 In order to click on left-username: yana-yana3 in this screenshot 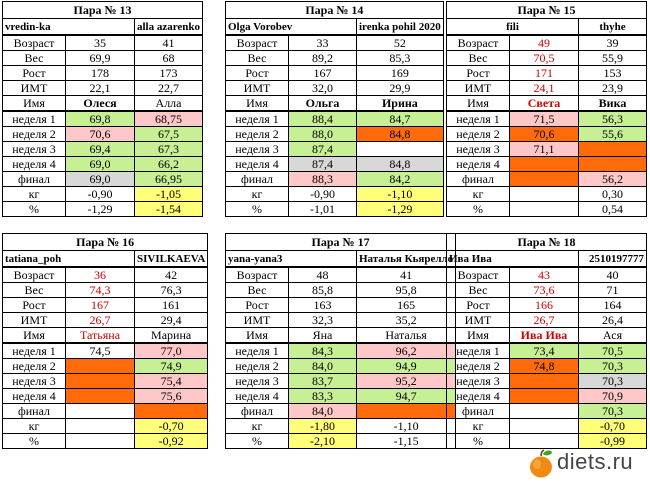, I will do `click(291, 259)`.